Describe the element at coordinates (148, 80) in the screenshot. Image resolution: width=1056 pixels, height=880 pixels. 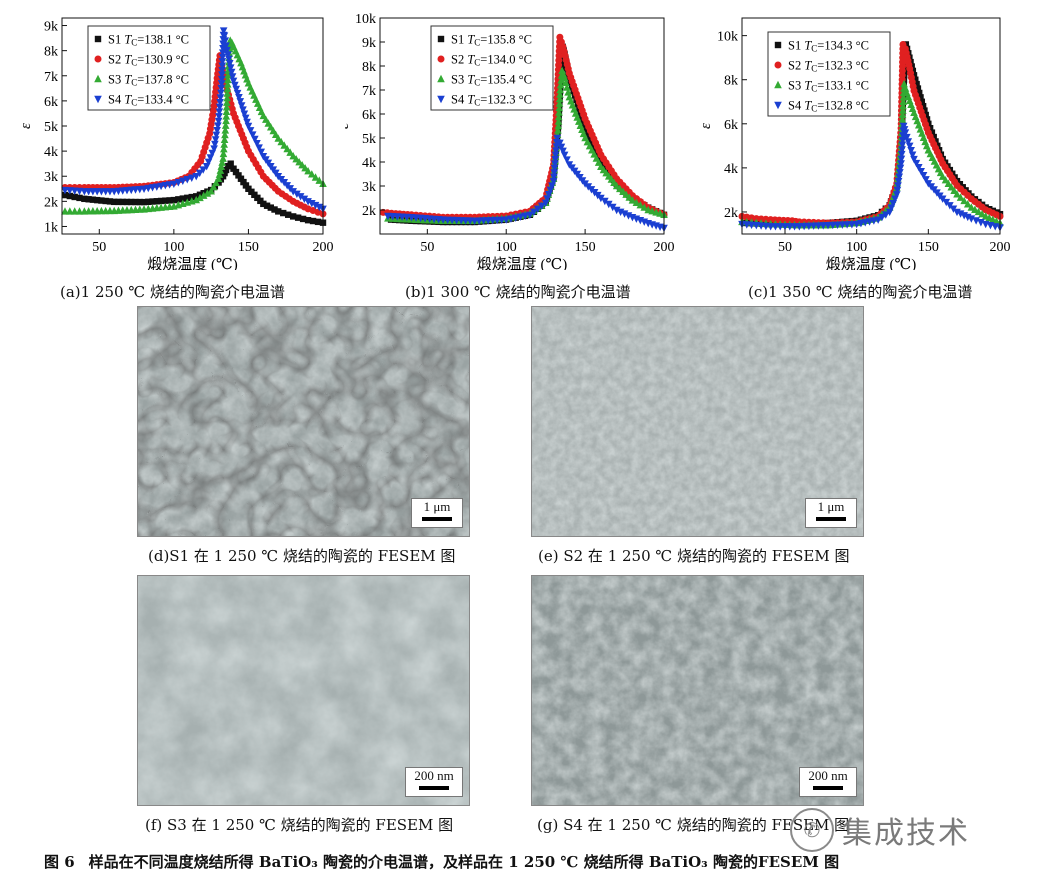
I see `legend-entry: S3 TC=137.8 °C` at that location.